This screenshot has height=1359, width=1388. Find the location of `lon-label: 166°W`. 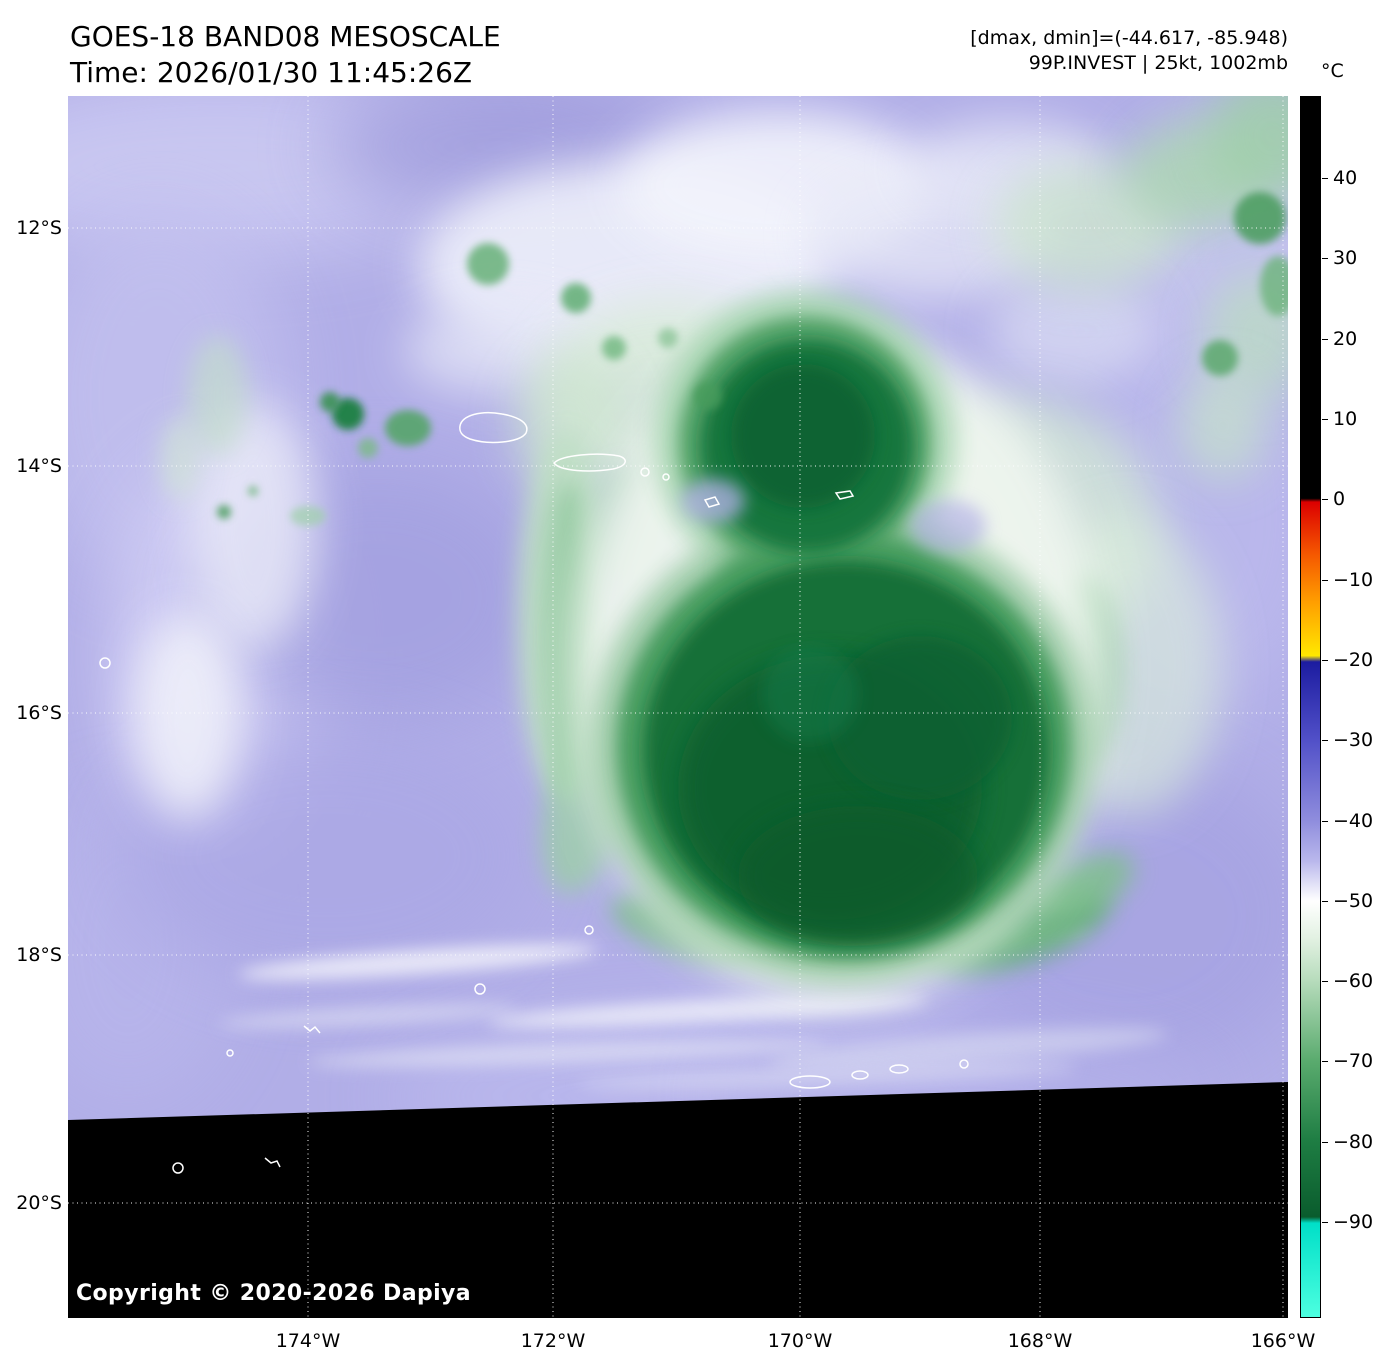

lon-label: 166°W is located at coordinates (1283, 1341).